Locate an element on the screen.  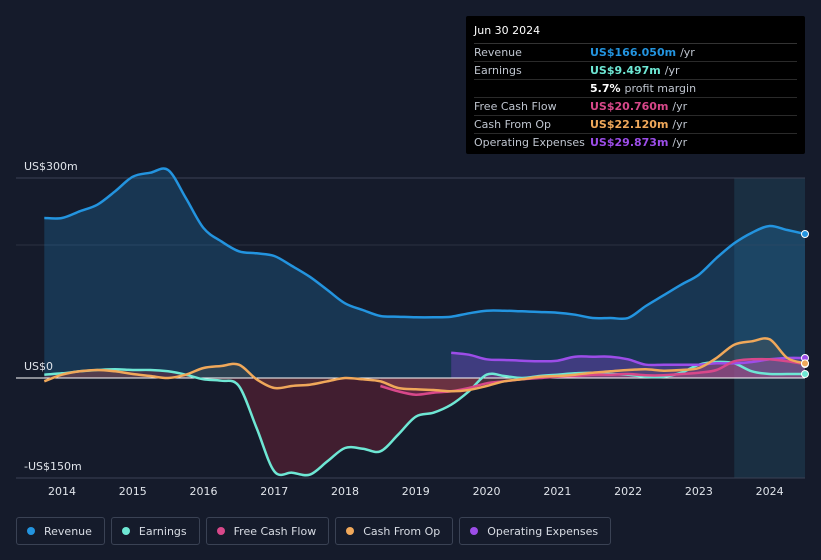
y-tick-label-neg150: -US$150m is located at coordinates (53, 466).